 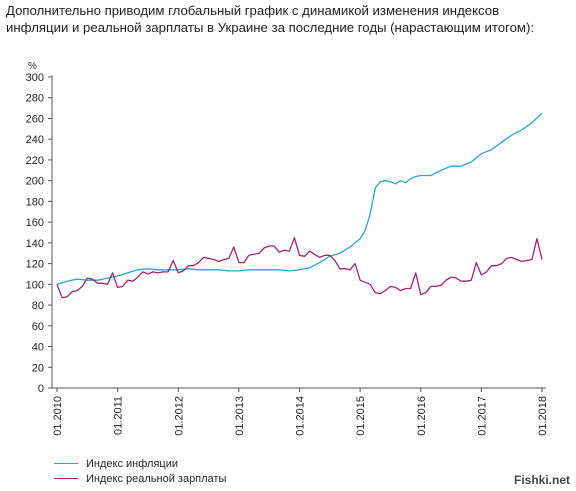 I want to click on y-tick-label: 100, so click(x=35, y=285).